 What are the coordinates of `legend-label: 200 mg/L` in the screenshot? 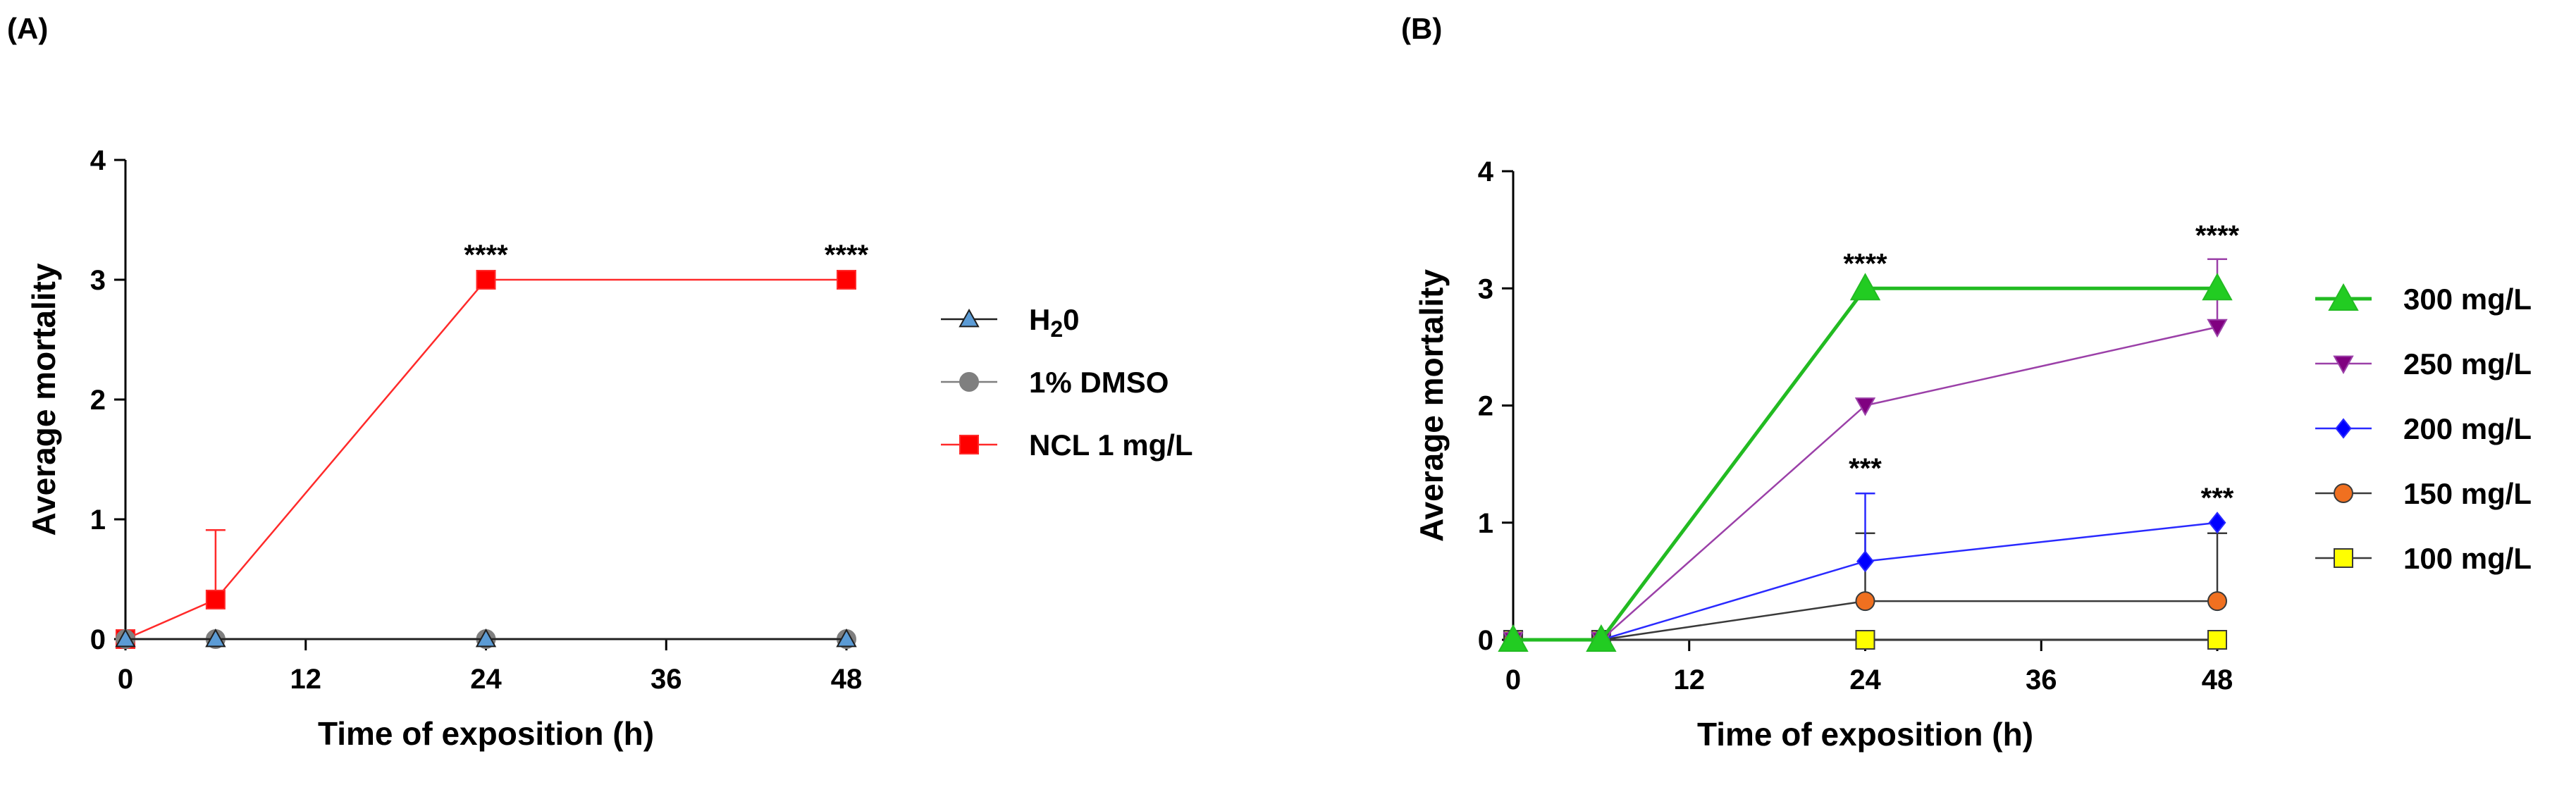 It's located at (2467, 428).